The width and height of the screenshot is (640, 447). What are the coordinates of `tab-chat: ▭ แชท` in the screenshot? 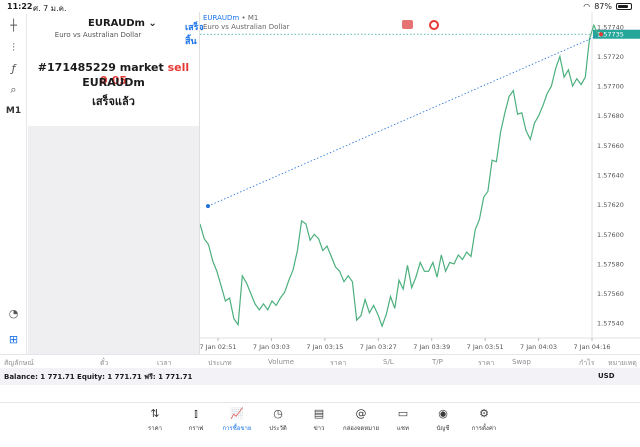 It's located at (403, 420).